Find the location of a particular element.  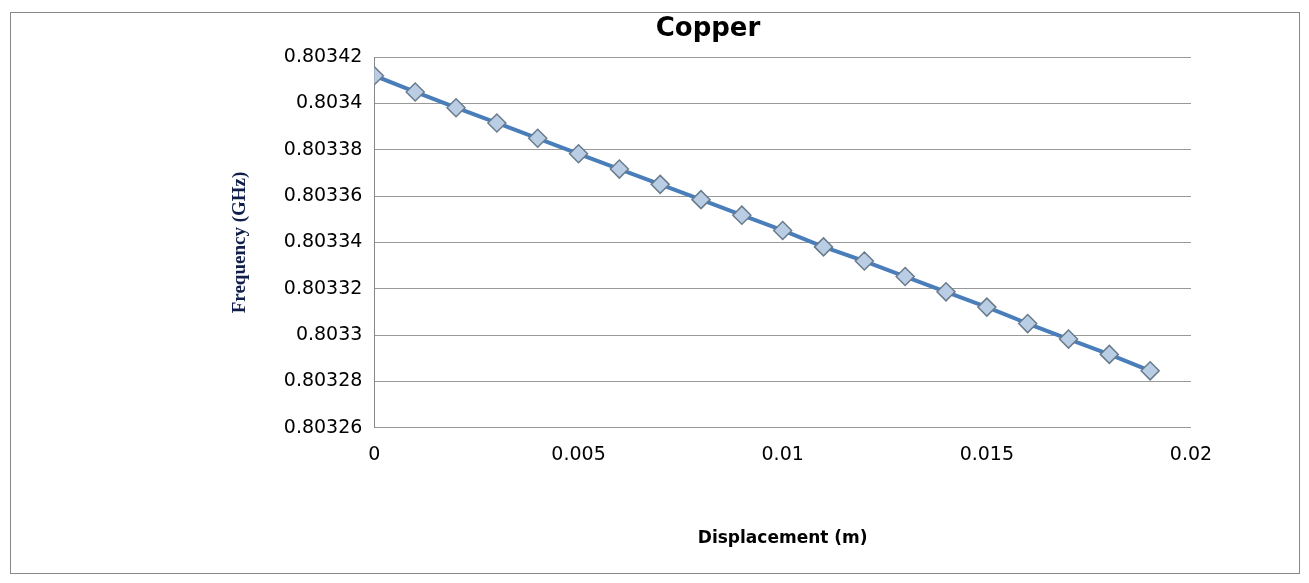

y-tick-label: 0.80338 is located at coordinates (323, 147).